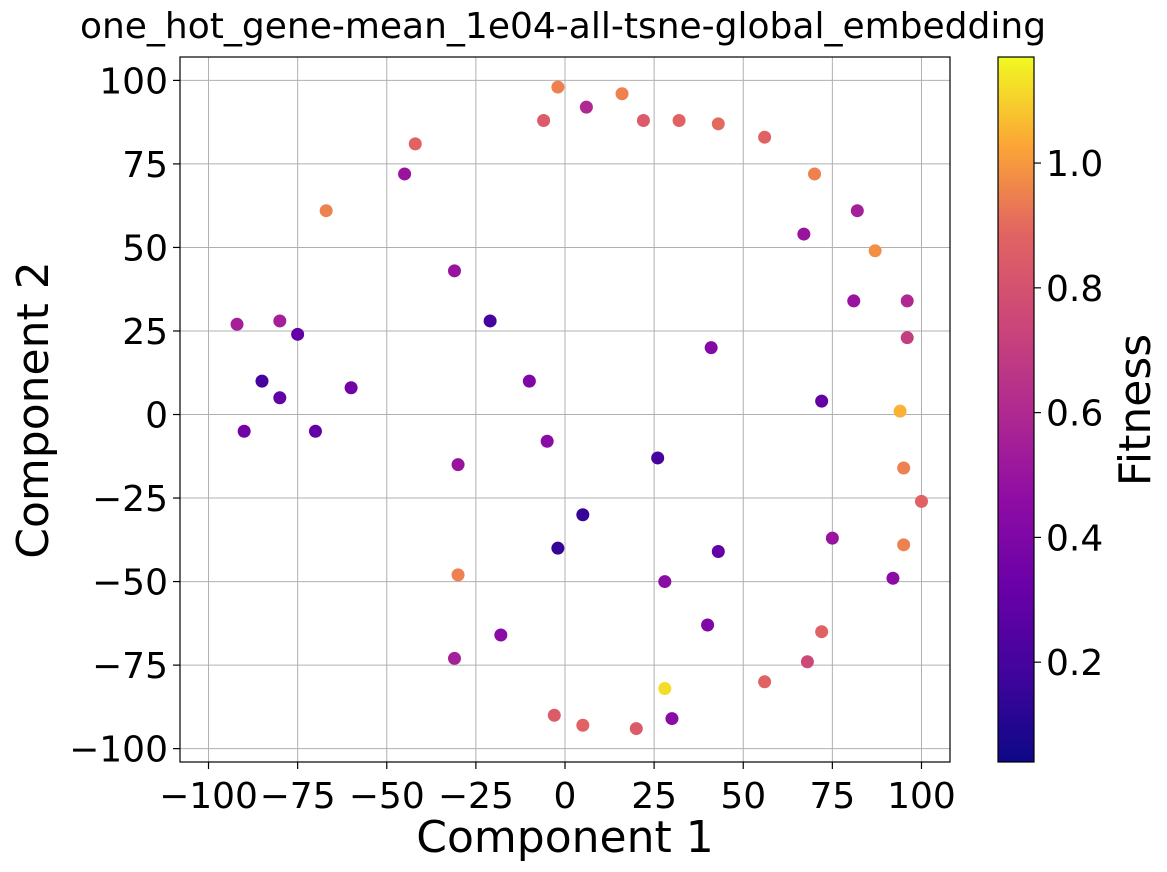 The image size is (1167, 872). What do you see at coordinates (130, 583) in the screenshot?
I see `y-tick-label: −50` at bounding box center [130, 583].